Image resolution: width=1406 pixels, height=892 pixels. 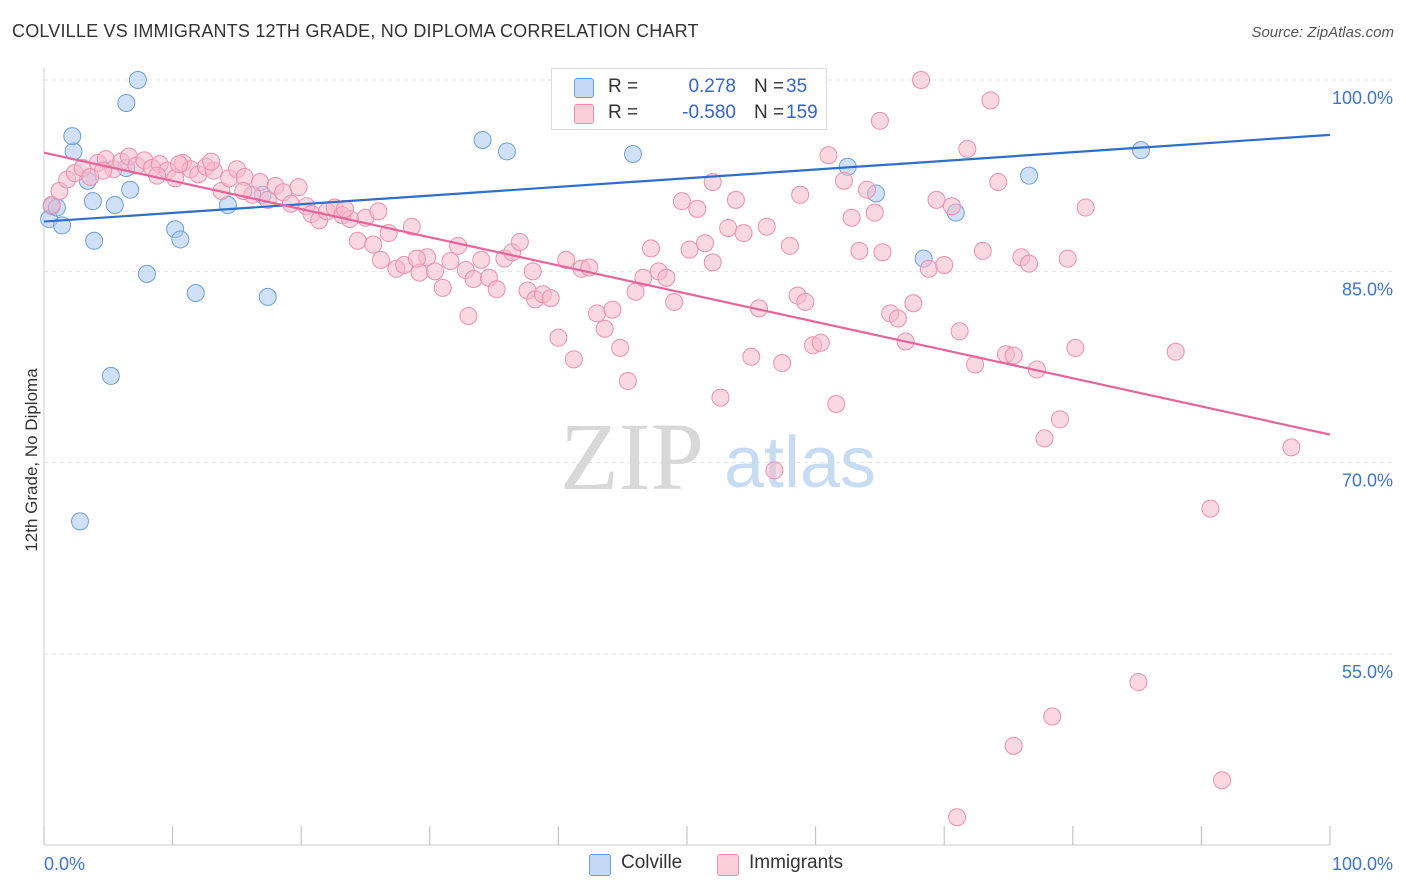 I want to click on watermark-zip: ZIP, so click(x=632, y=456).